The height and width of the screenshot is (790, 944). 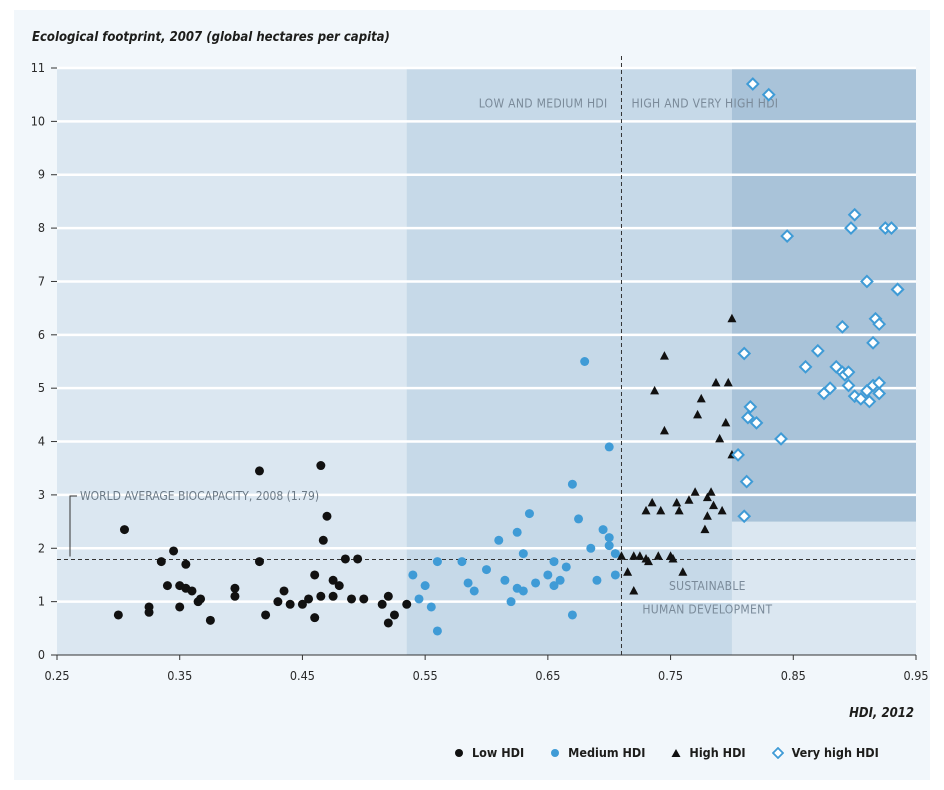 What do you see at coordinates (425, 675) in the screenshot?
I see `x-tick-label: 0.55` at bounding box center [425, 675].